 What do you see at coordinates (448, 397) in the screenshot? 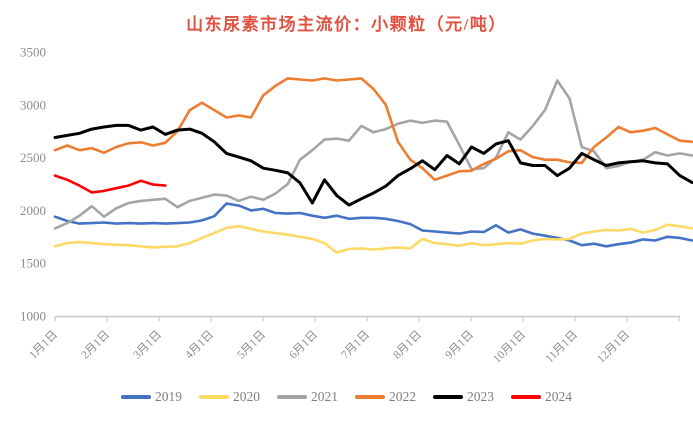
I see `legend-swatch-2023` at bounding box center [448, 397].